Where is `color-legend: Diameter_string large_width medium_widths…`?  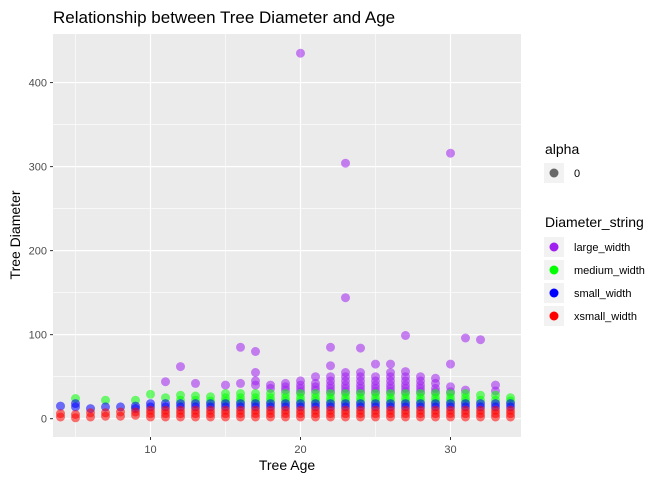
color-legend: Diameter_string large_width medium_widths… is located at coordinates (594, 270).